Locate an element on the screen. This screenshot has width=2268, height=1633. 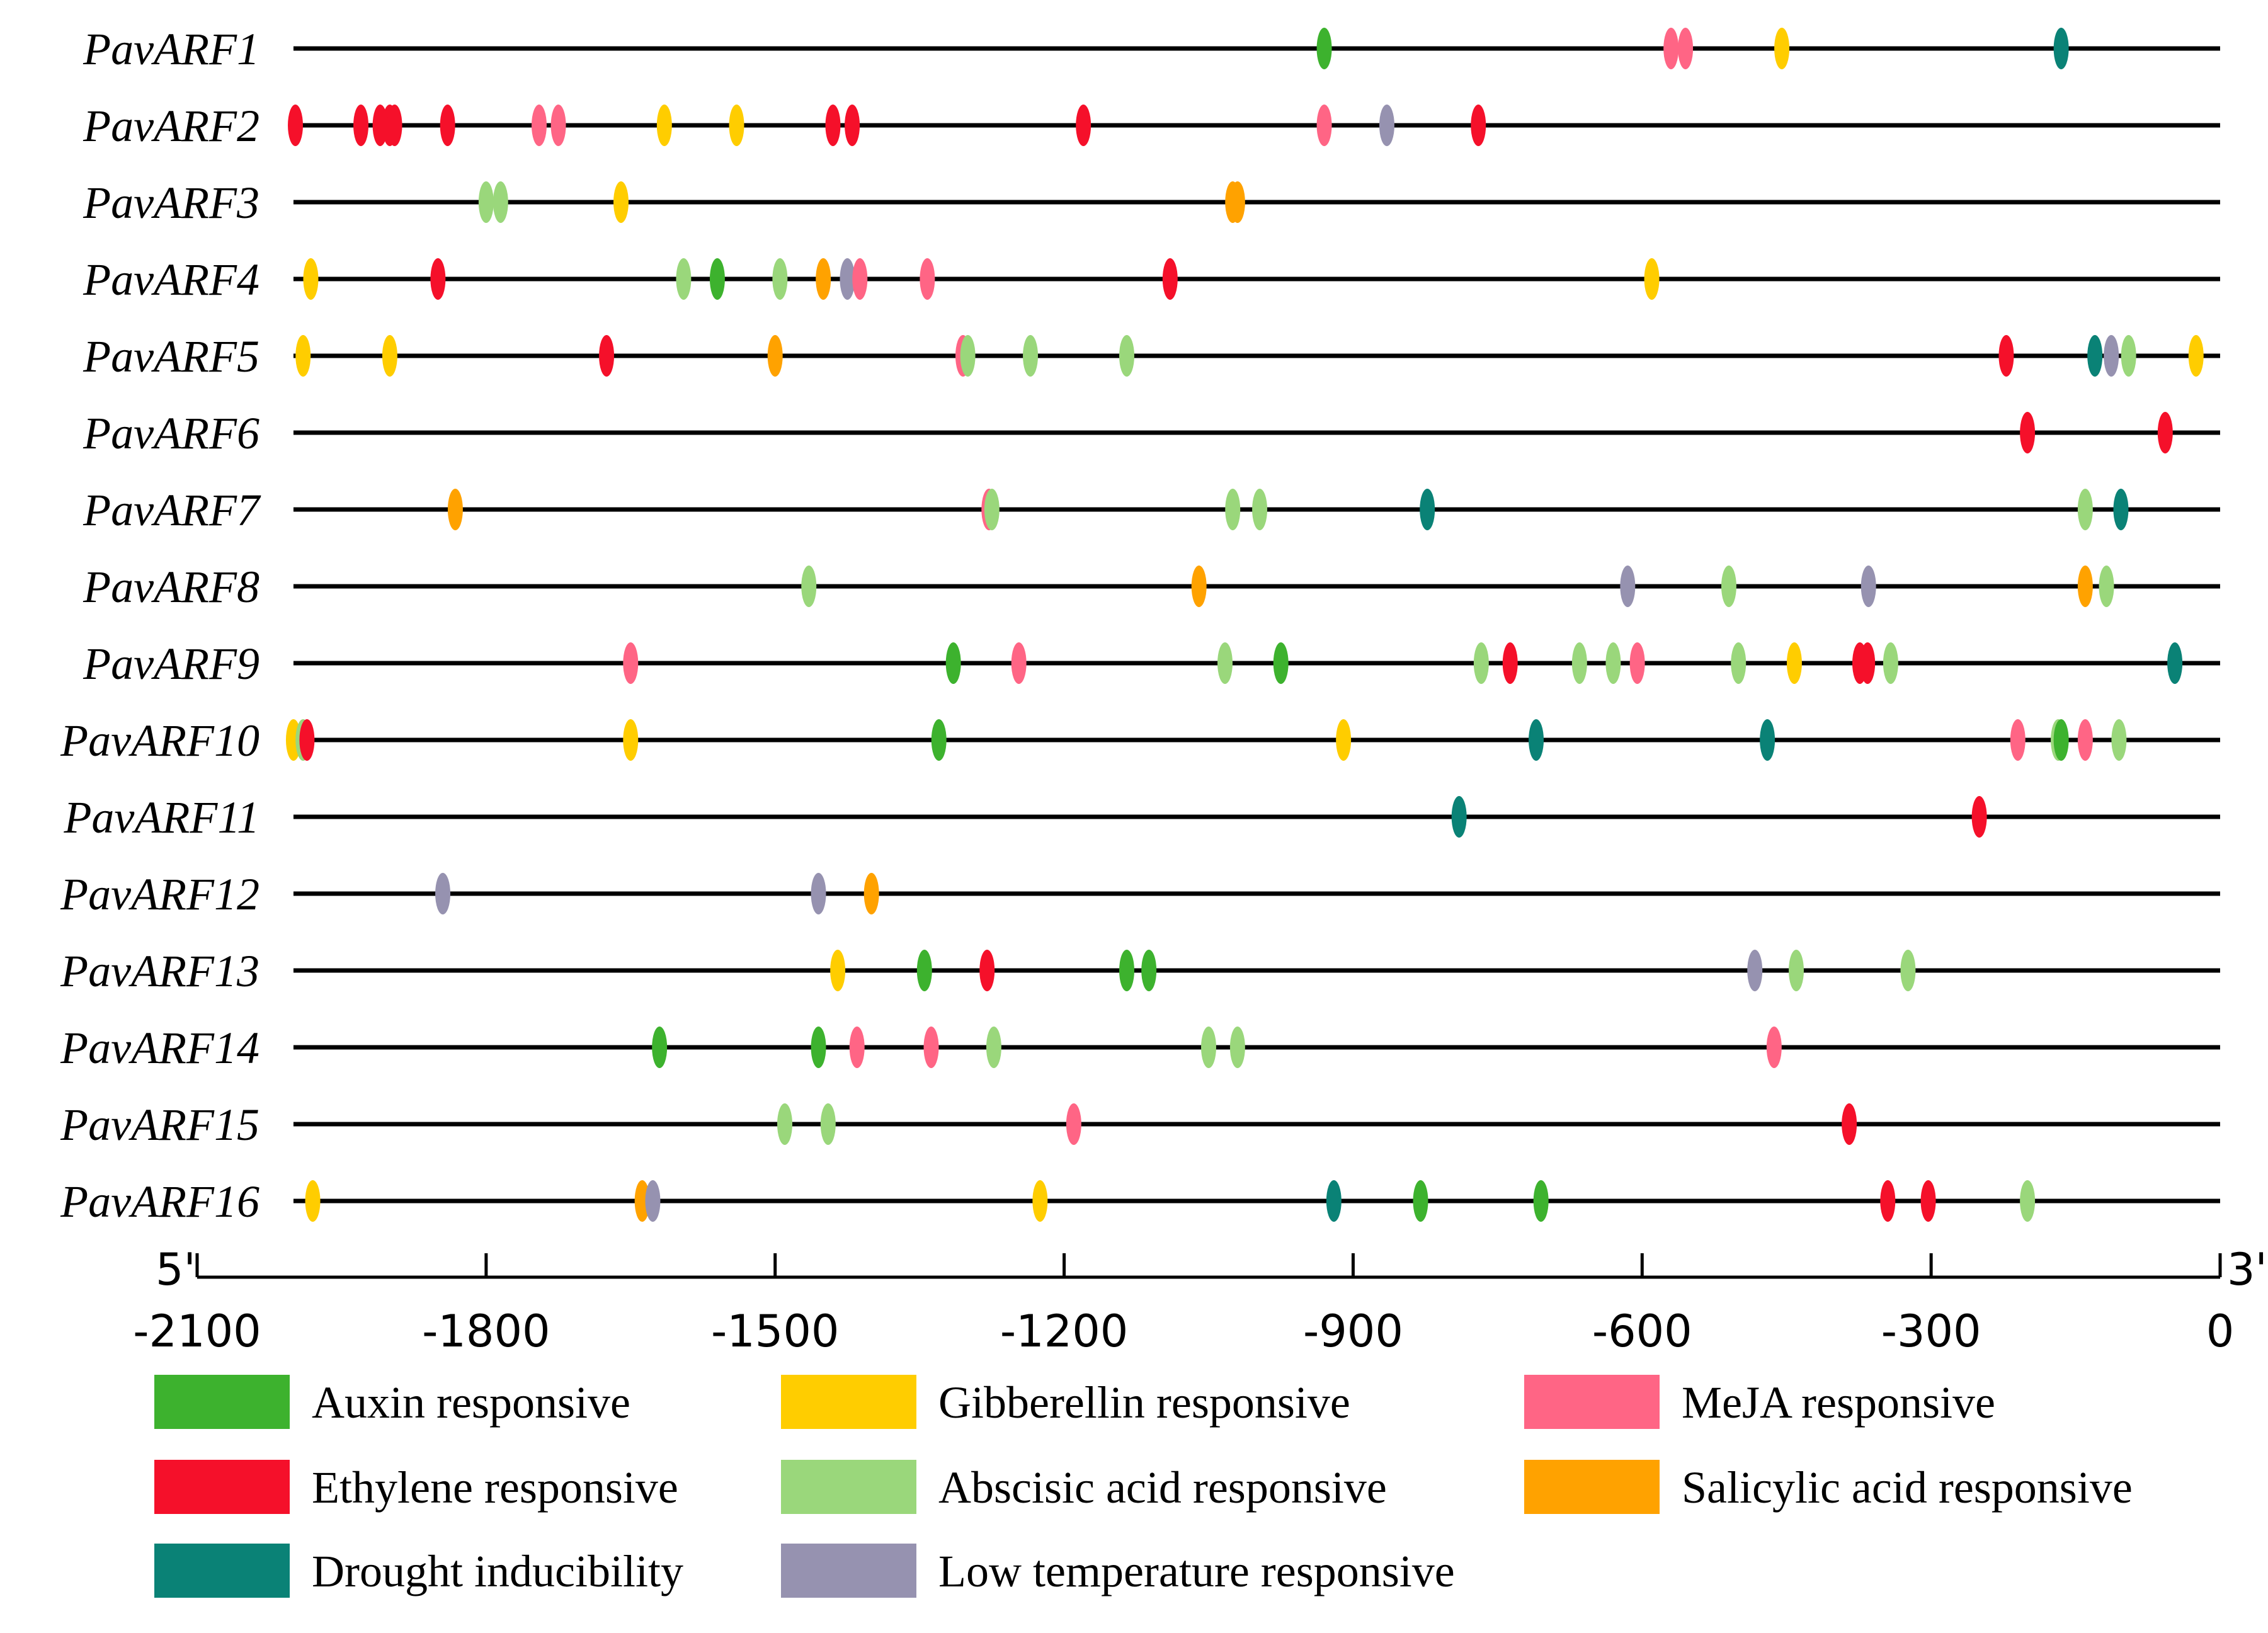
gene-row-pavarf16: PavARF16 is located at coordinates (1140, 1201).